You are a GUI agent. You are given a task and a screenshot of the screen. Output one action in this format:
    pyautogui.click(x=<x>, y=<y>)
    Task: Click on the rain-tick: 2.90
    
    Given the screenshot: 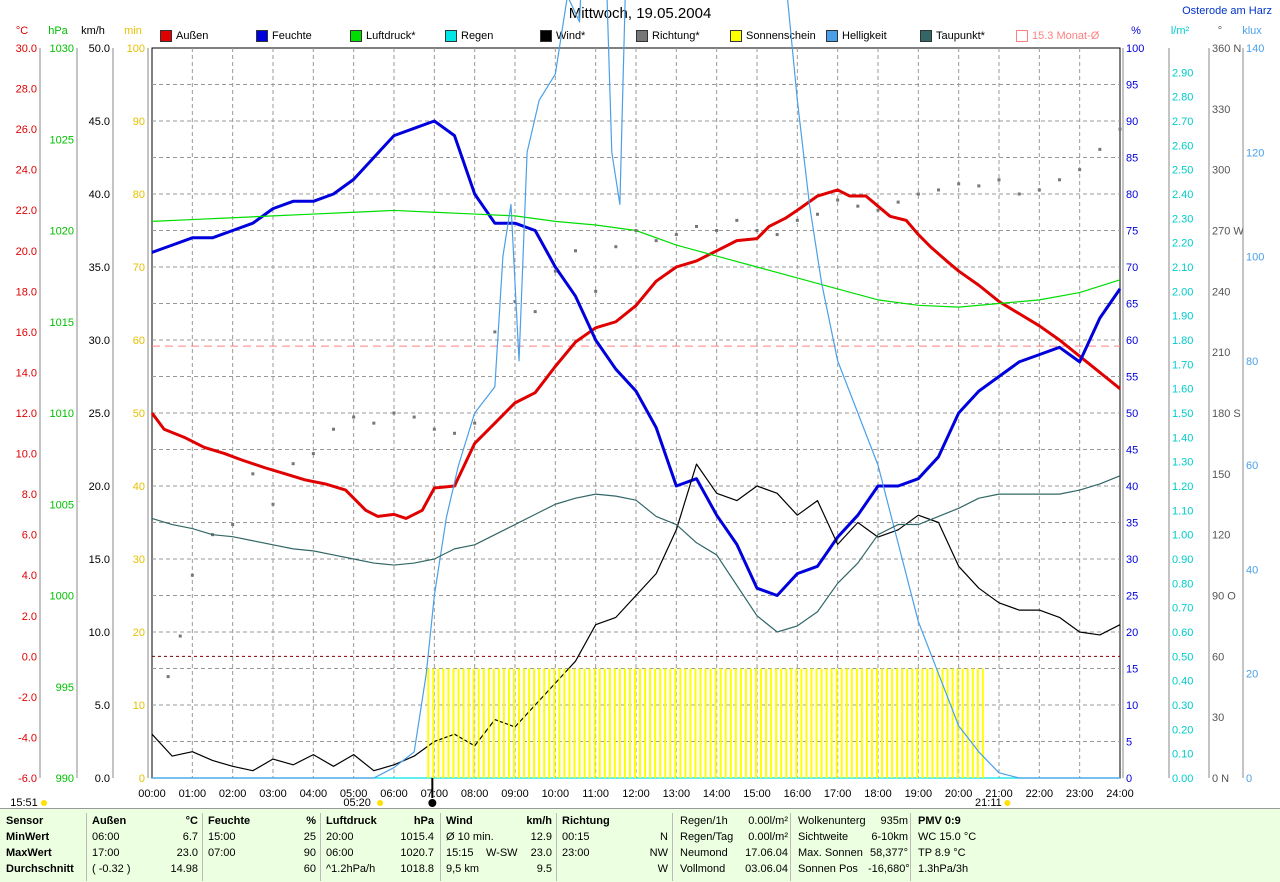 What is the action you would take?
    pyautogui.click(x=1182, y=73)
    